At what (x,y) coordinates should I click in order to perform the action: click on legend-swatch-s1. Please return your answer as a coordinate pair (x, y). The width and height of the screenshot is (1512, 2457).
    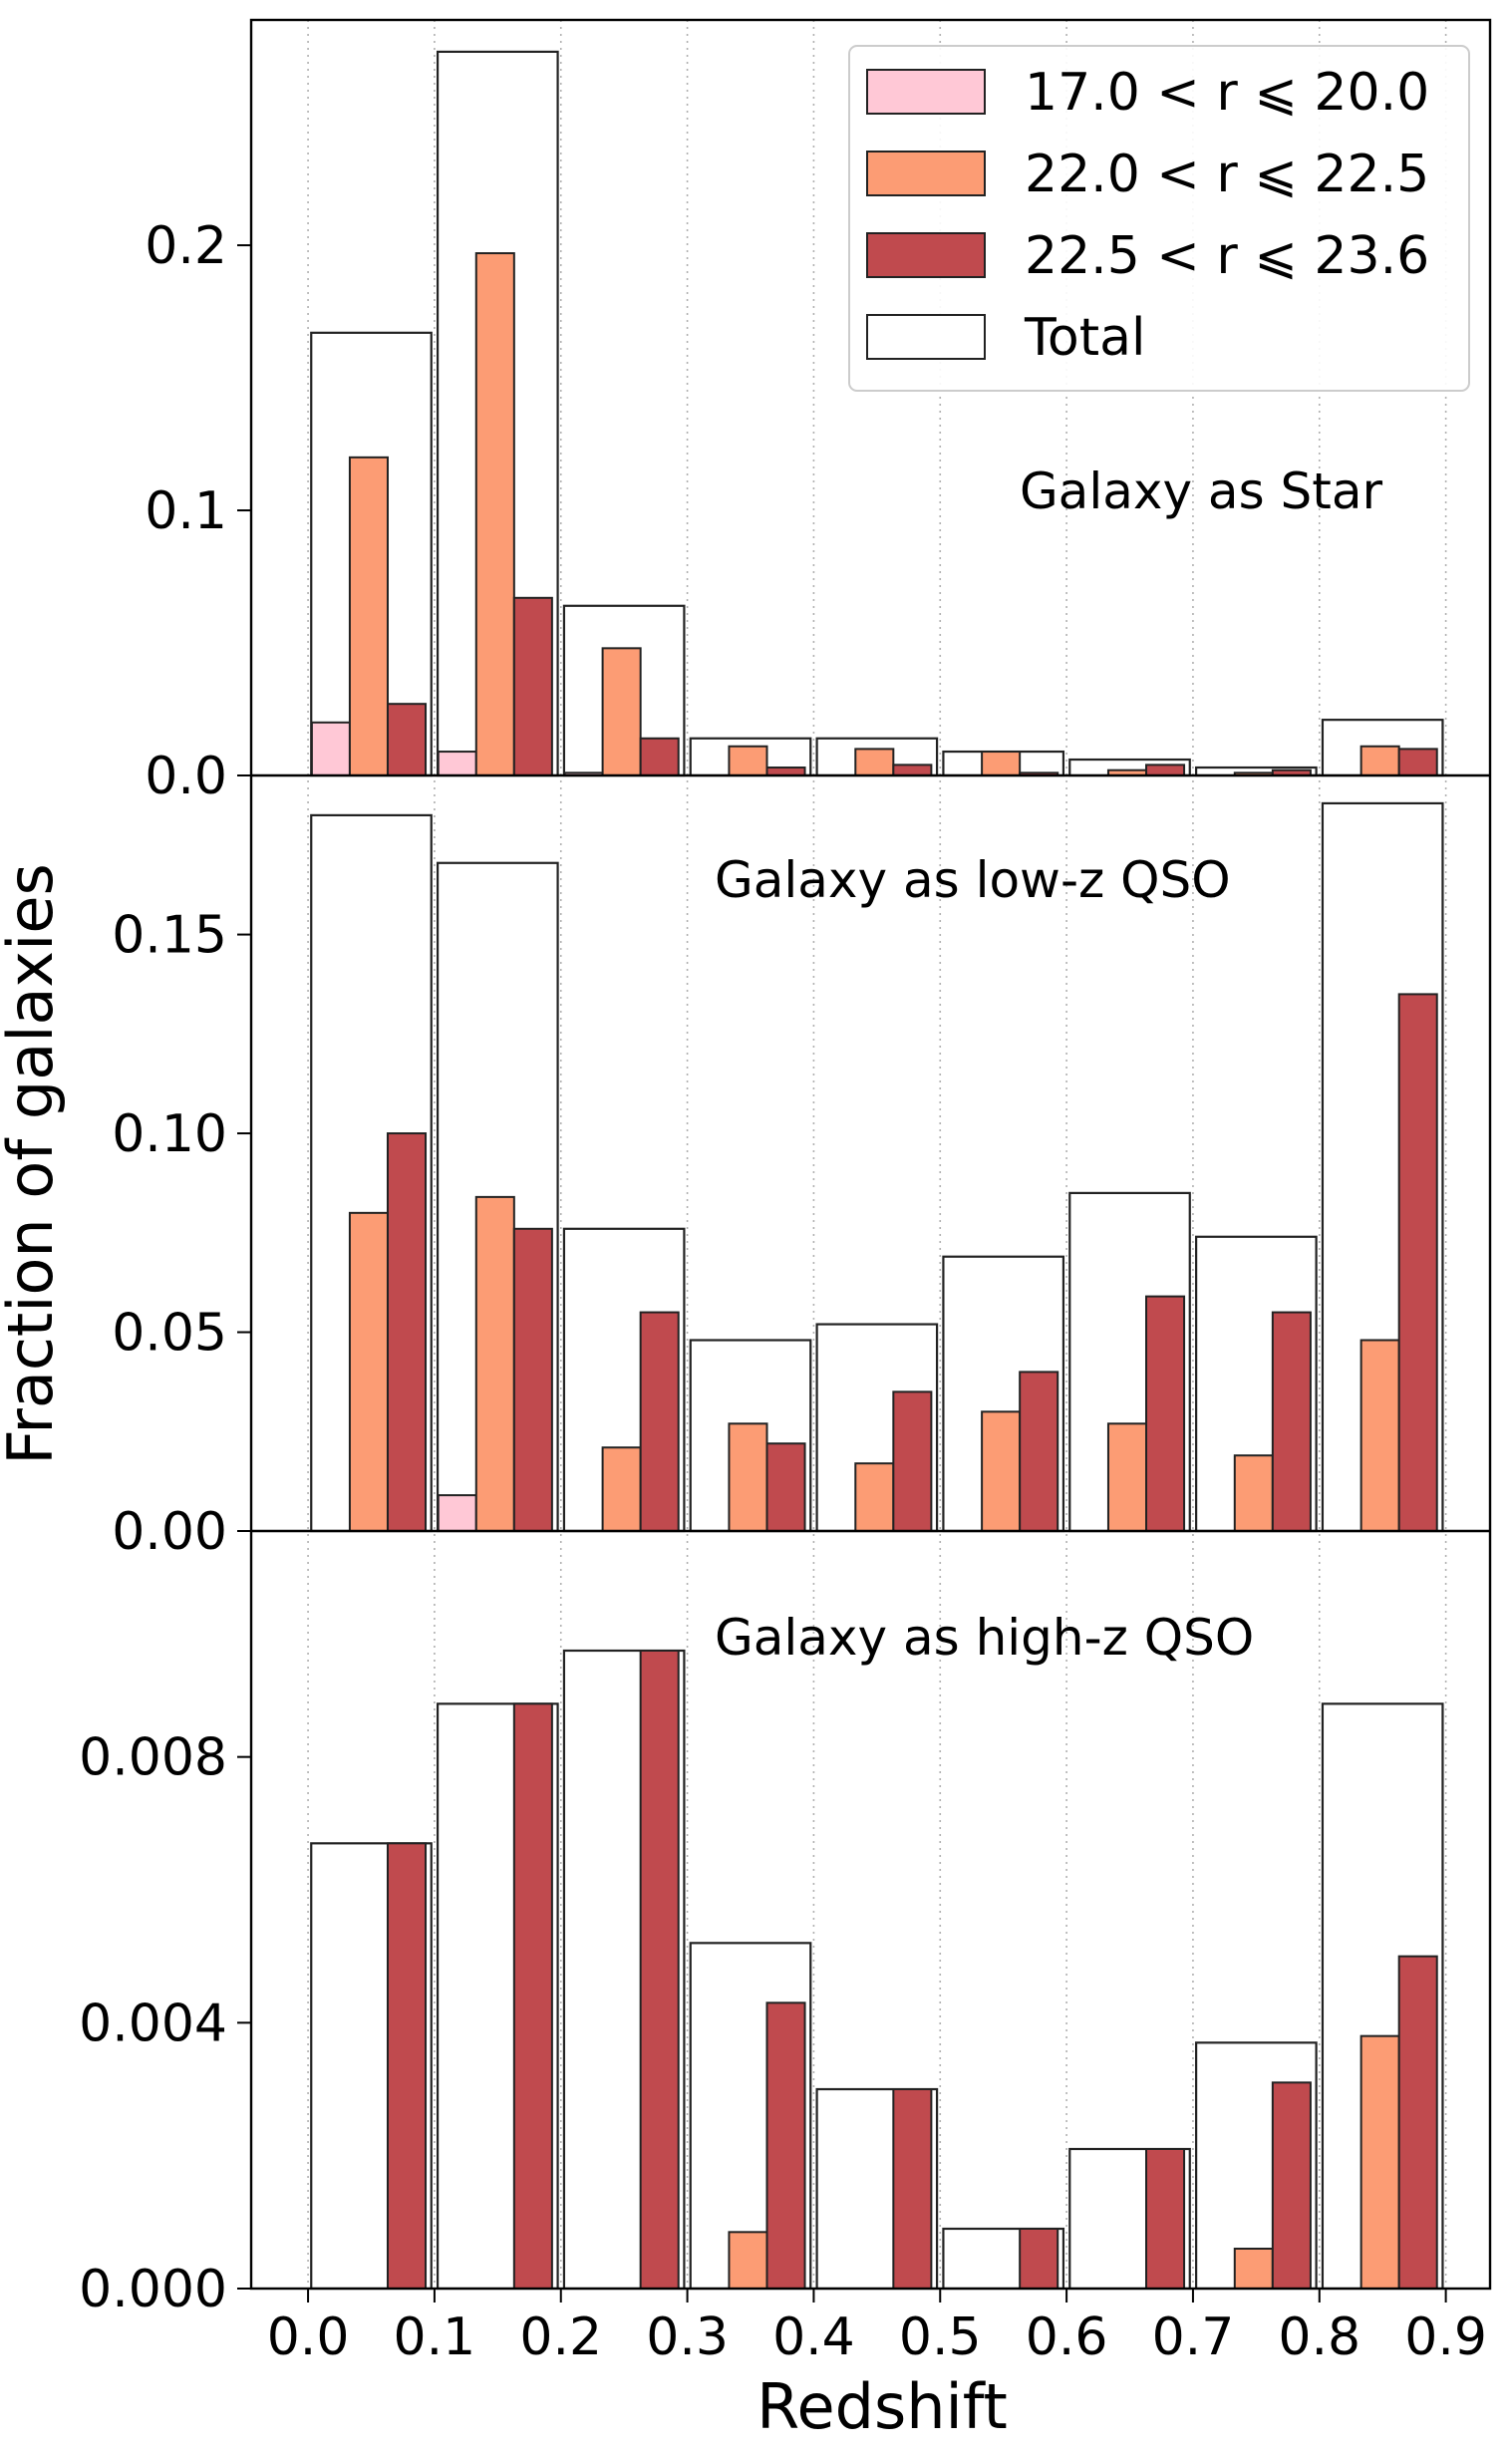
    Looking at the image, I should click on (926, 92).